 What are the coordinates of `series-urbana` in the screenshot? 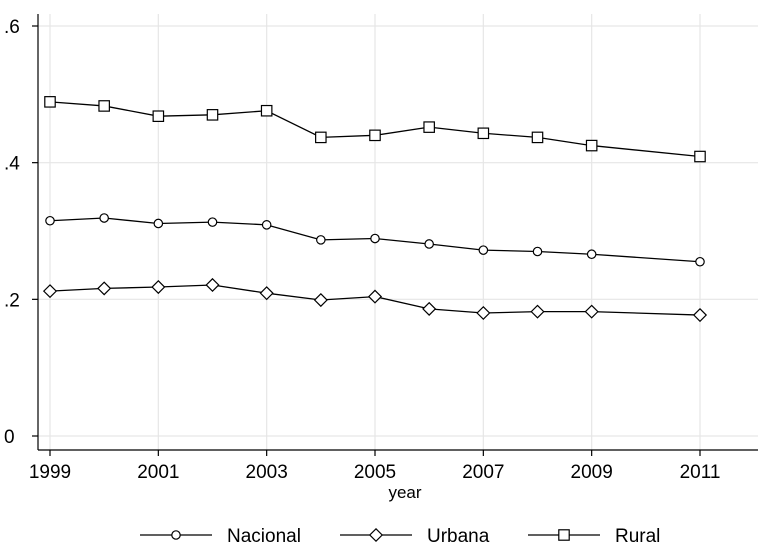 It's located at (375, 300).